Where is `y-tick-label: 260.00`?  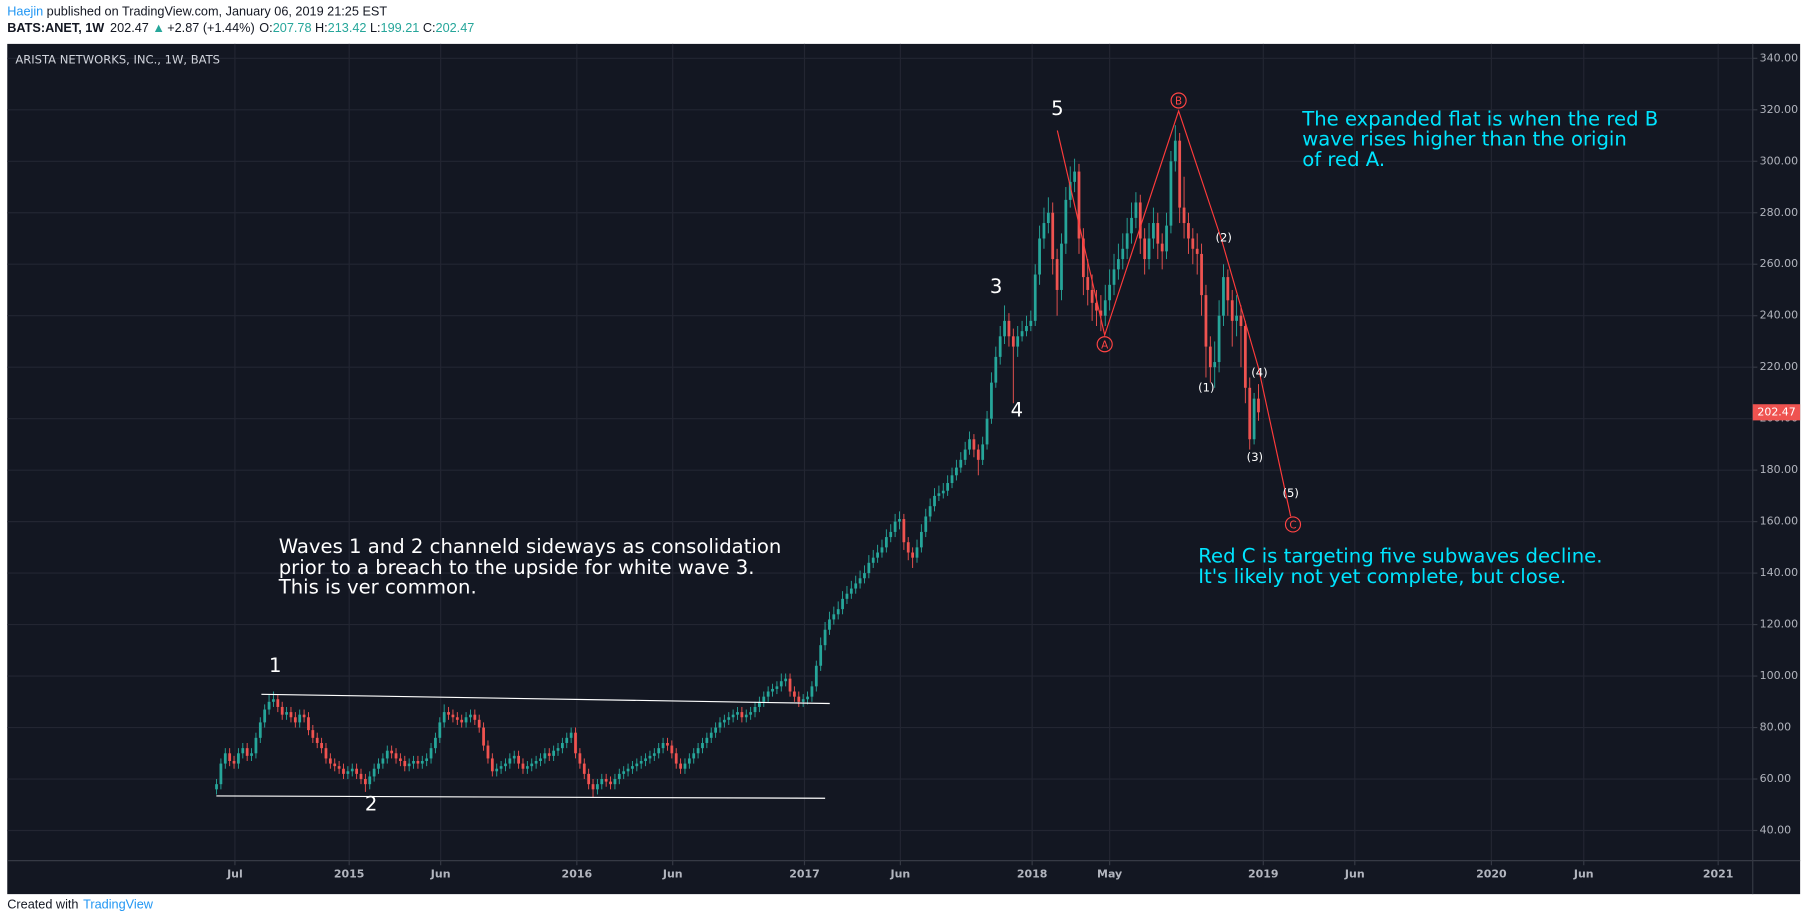 y-tick-label: 260.00 is located at coordinates (1779, 263).